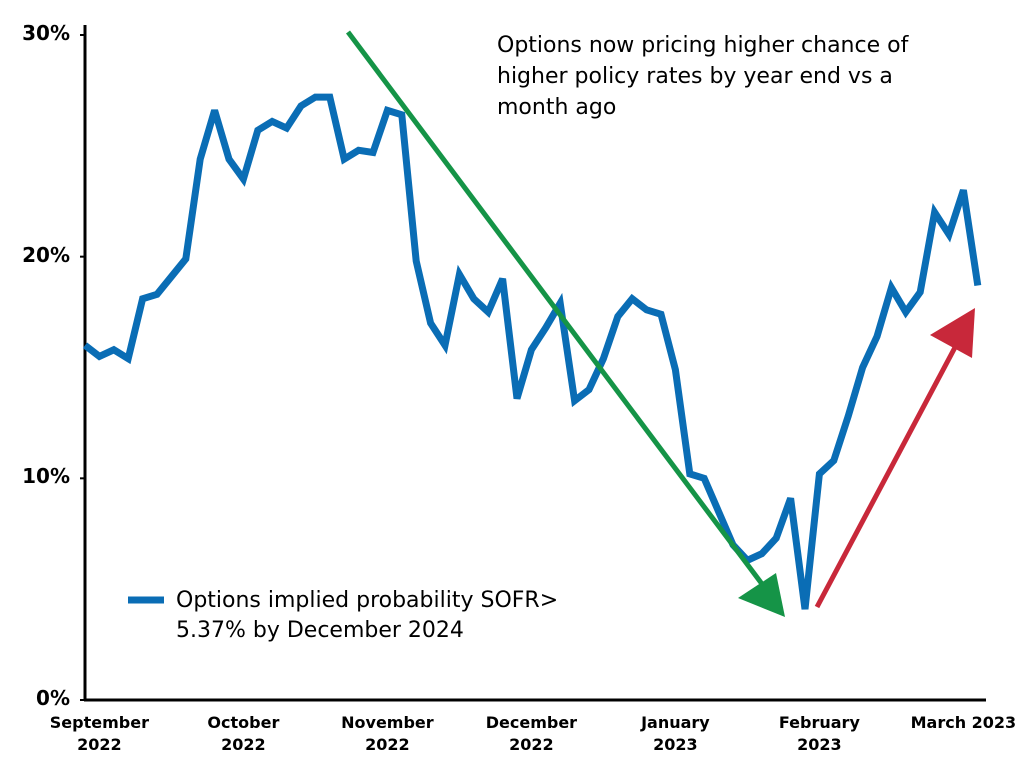 This screenshot has height=768, width=1024. I want to click on x-tick-label: January 2023, so click(675, 733).